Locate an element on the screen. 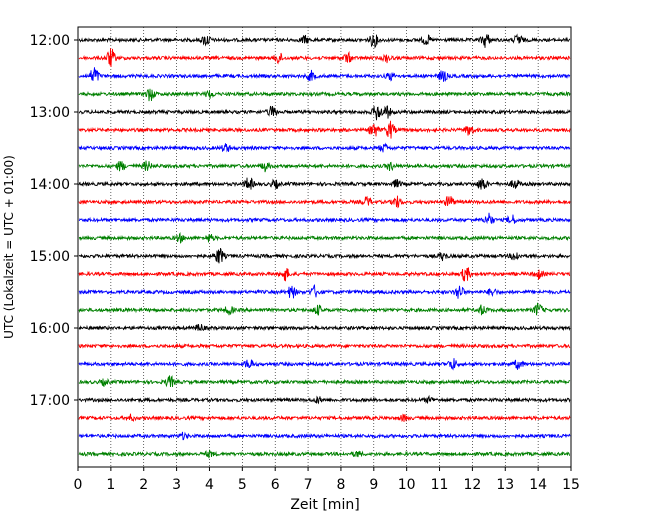  x-tick-label: 14 is located at coordinates (538, 485).